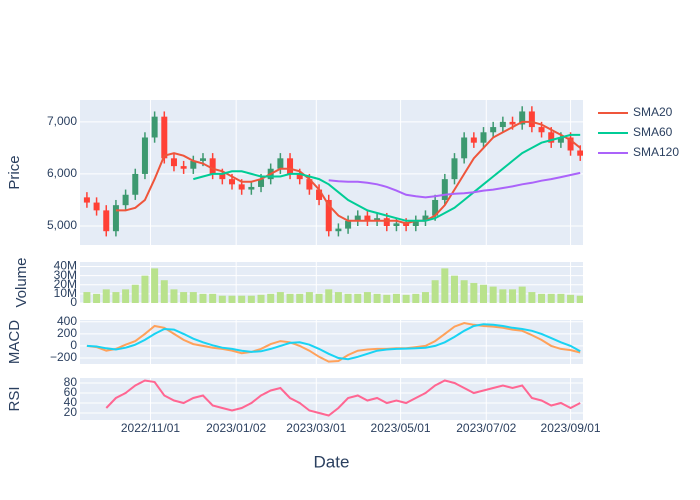  What do you see at coordinates (571, 428) in the screenshot?
I see `x-tick-label: 2023/09/01` at bounding box center [571, 428].